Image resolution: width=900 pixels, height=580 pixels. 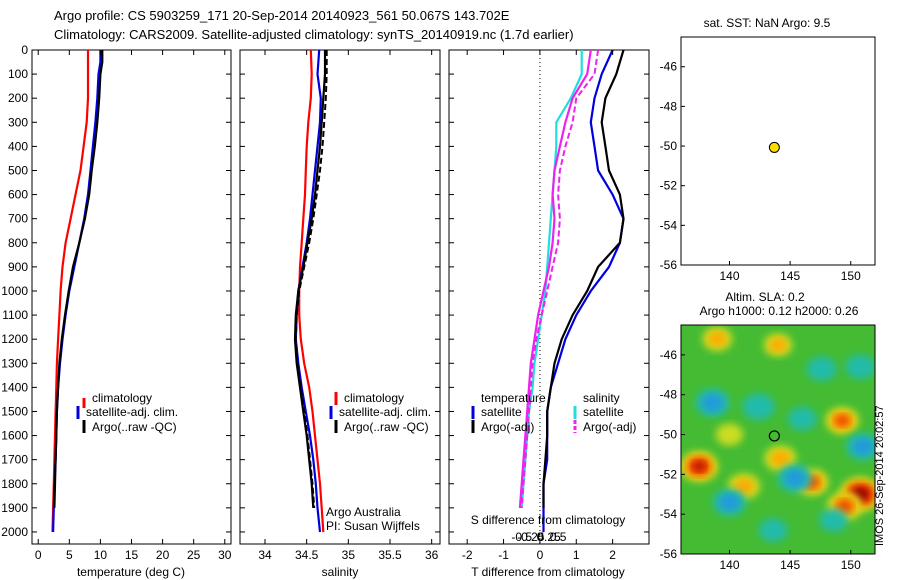 What do you see at coordinates (363, 512) in the screenshot?
I see `credit-line1: Argo Australia` at bounding box center [363, 512].